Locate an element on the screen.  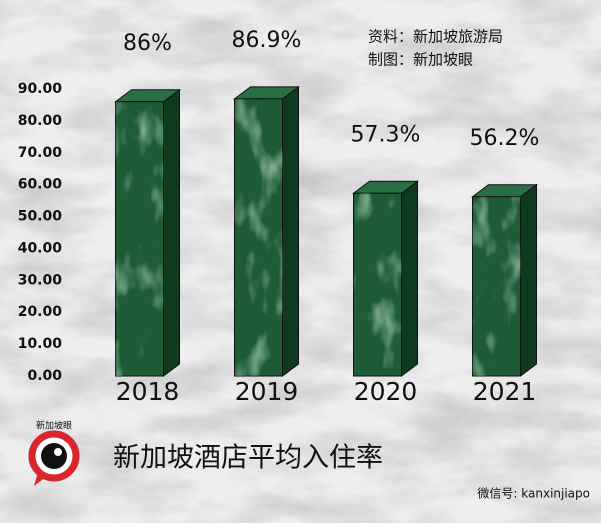
logo: 新加坡眼 is located at coordinates (54, 453).